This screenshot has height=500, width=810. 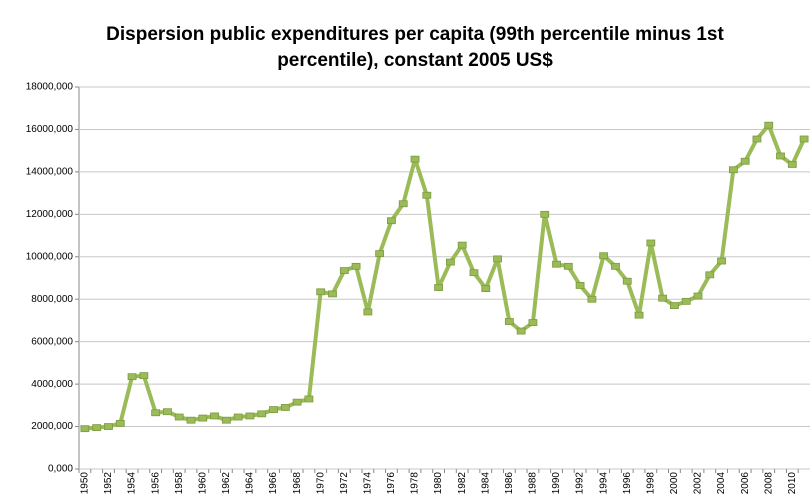 I want to click on y-tick-label: 4000,000, so click(x=52, y=384).